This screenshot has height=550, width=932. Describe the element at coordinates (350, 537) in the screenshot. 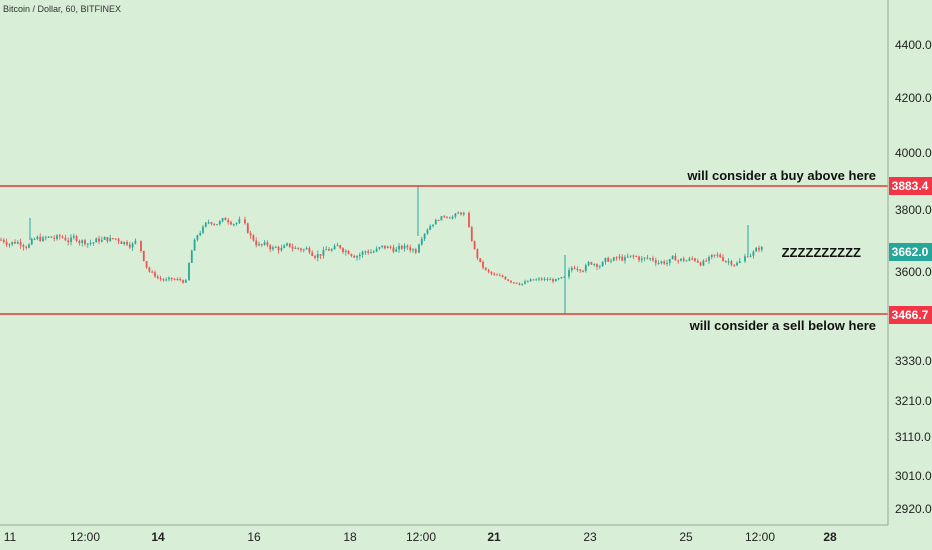

I see `time-tick-label: 18` at that location.